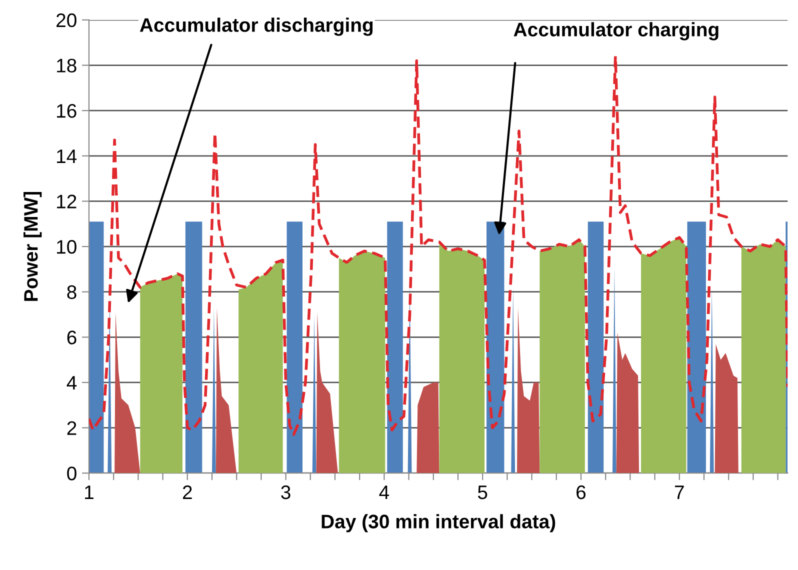  Describe the element at coordinates (679, 492) in the screenshot. I see `x-tick-label: 7` at that location.